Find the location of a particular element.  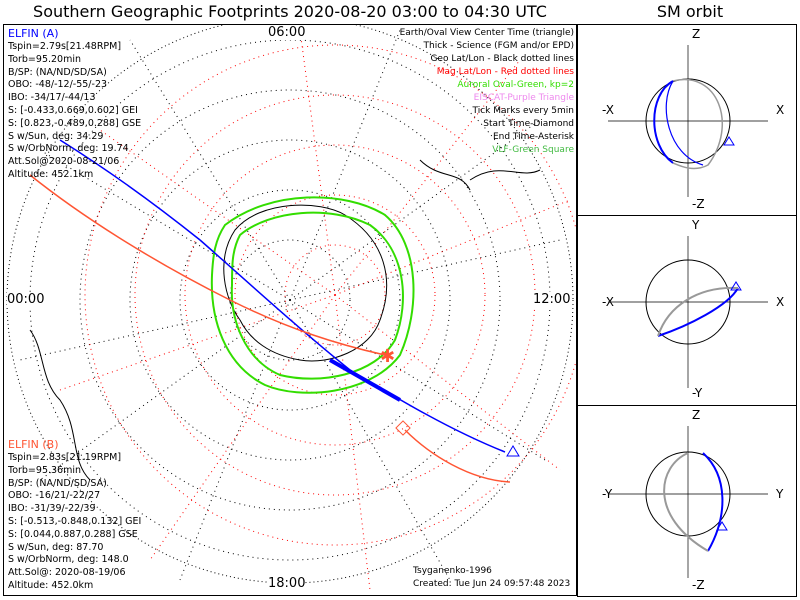

info-line: Altitude: 452.1km is located at coordinates (51, 174).